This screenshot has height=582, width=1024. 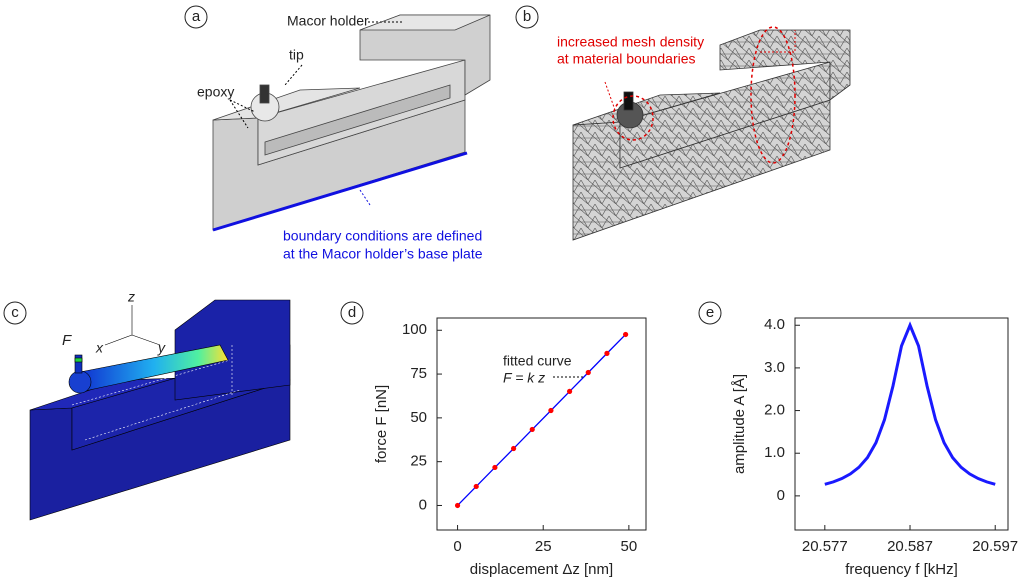 What do you see at coordinates (381, 424) in the screenshot?
I see `y-axis-label: force F [nN]` at bounding box center [381, 424].